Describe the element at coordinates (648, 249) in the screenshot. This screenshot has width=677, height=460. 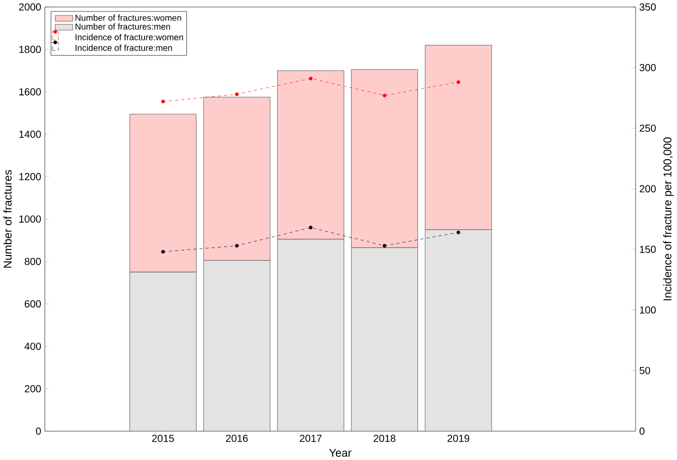
I see `y2-tick-label: 150` at that location.